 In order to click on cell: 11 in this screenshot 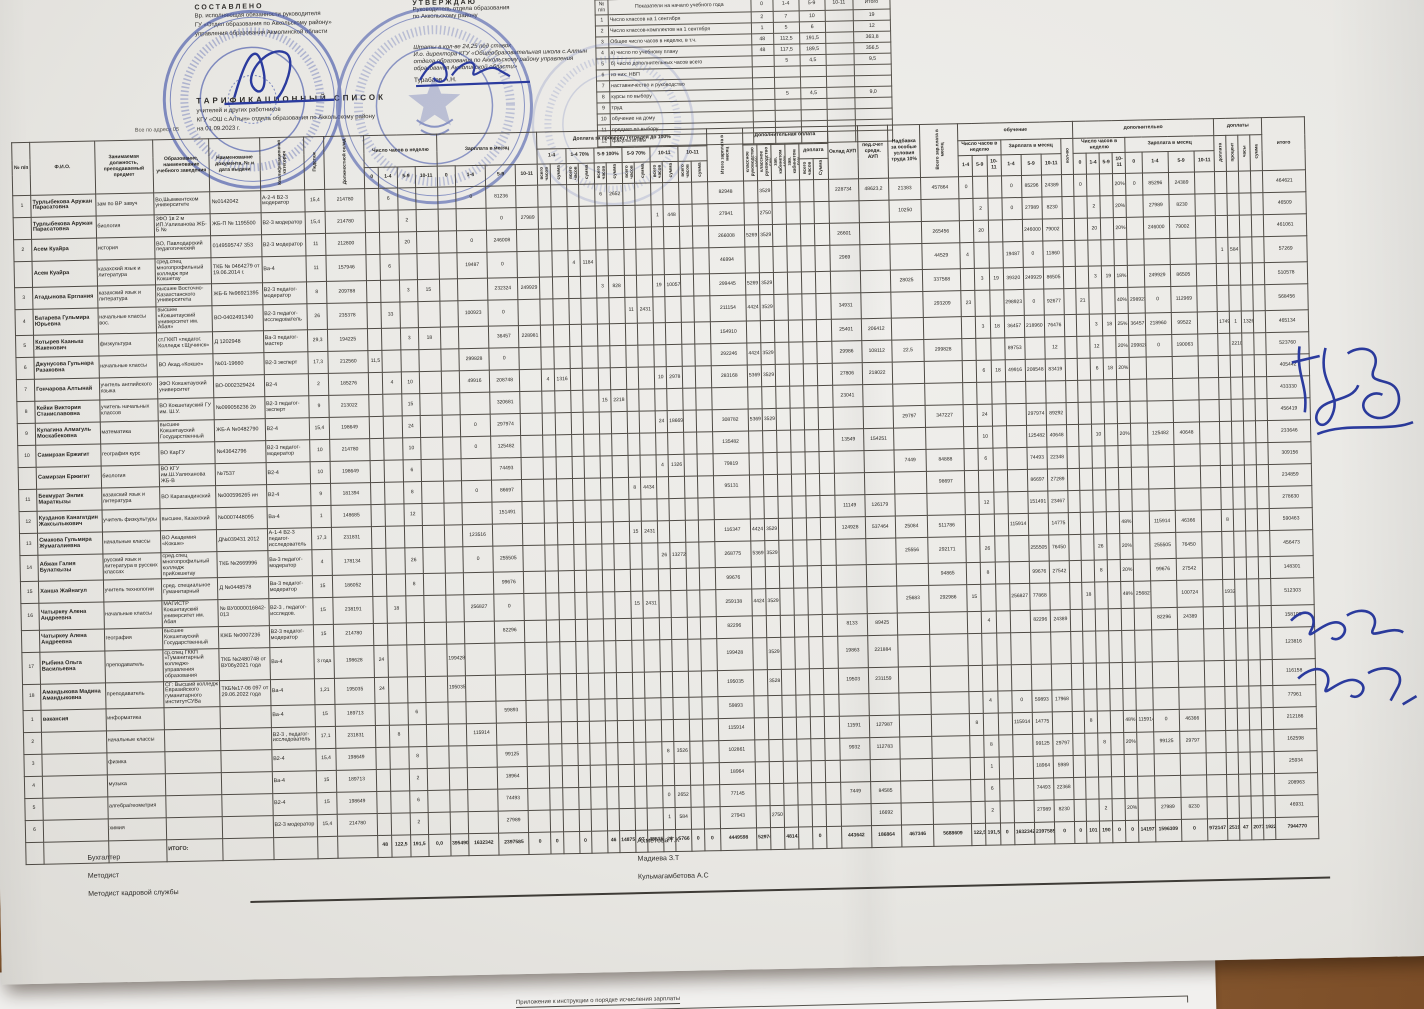, I will do `click(28, 500)`.